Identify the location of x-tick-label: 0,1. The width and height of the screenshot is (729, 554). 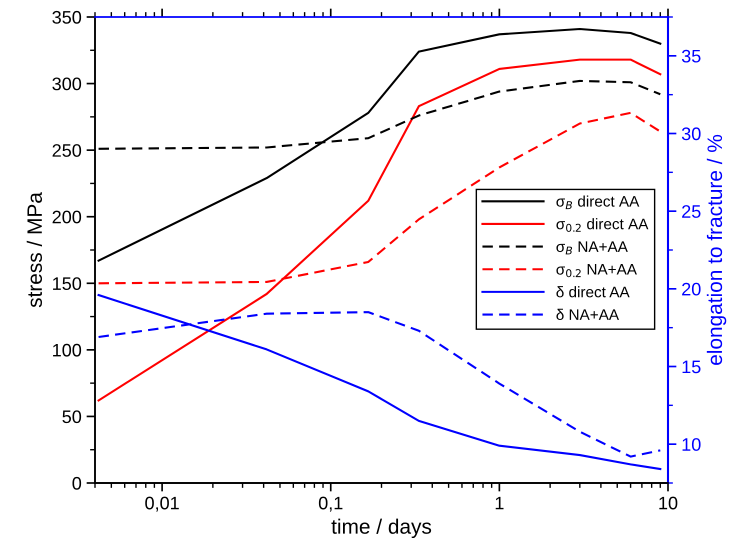
(330, 504).